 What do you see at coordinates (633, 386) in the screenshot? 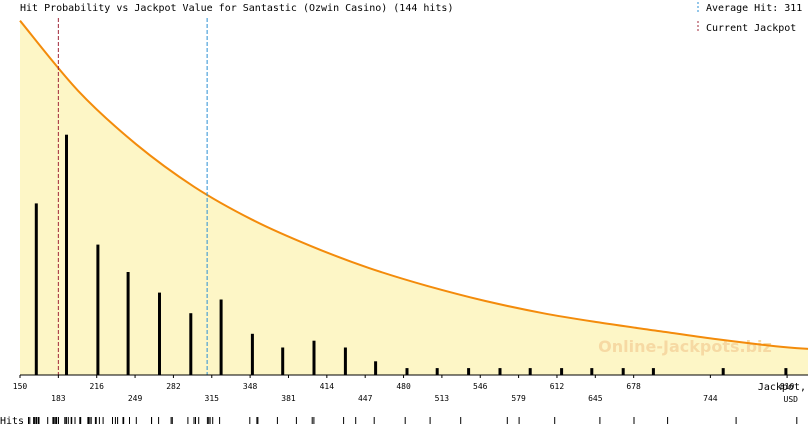
I see `x-tick-label: 678` at bounding box center [633, 386].